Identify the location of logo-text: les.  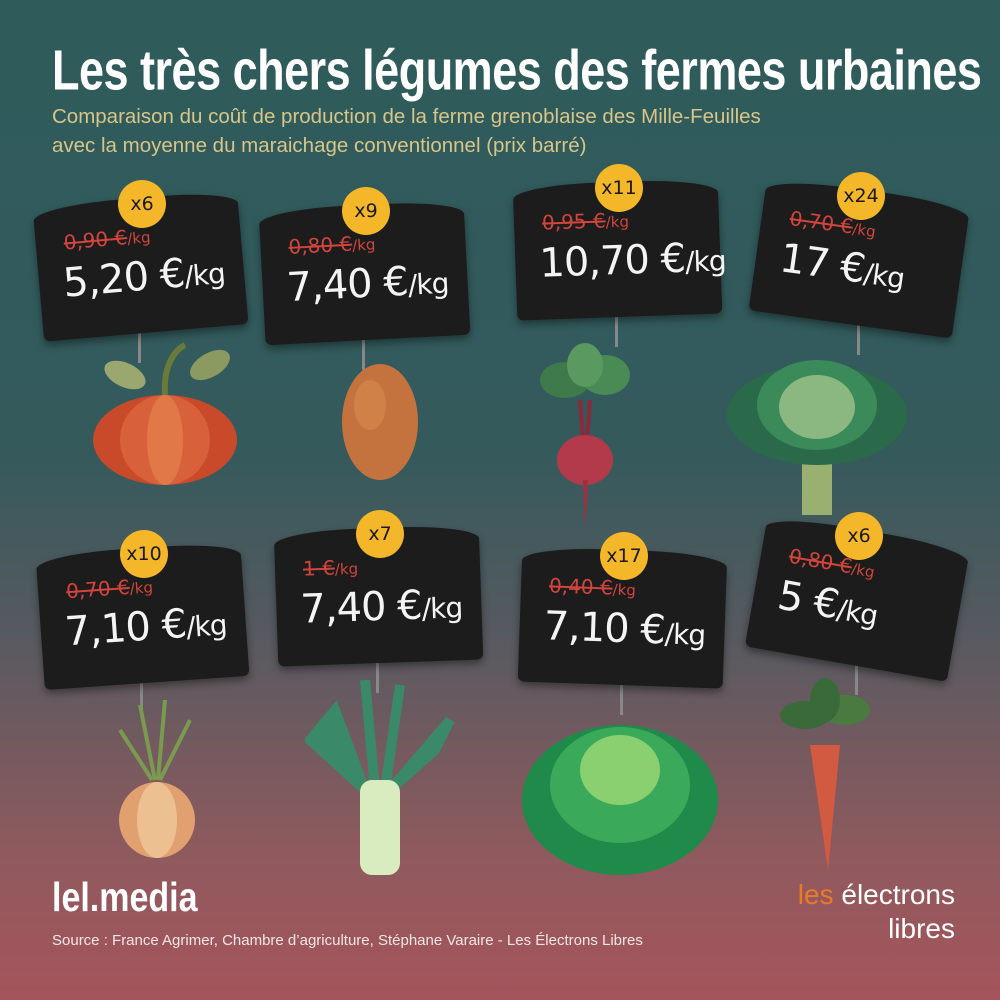
(815, 894).